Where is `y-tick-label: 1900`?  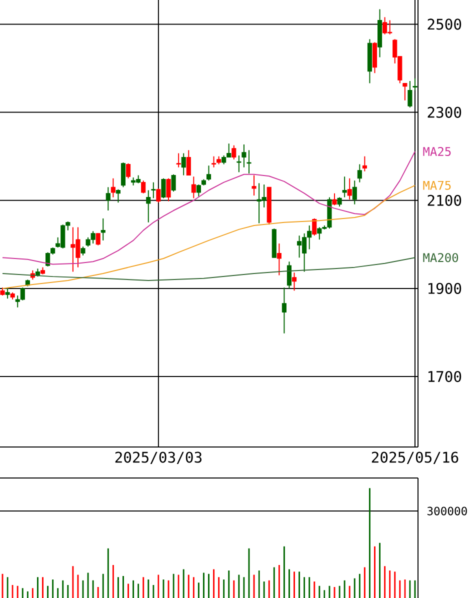 y-tick-label: 1900 is located at coordinates (445, 288).